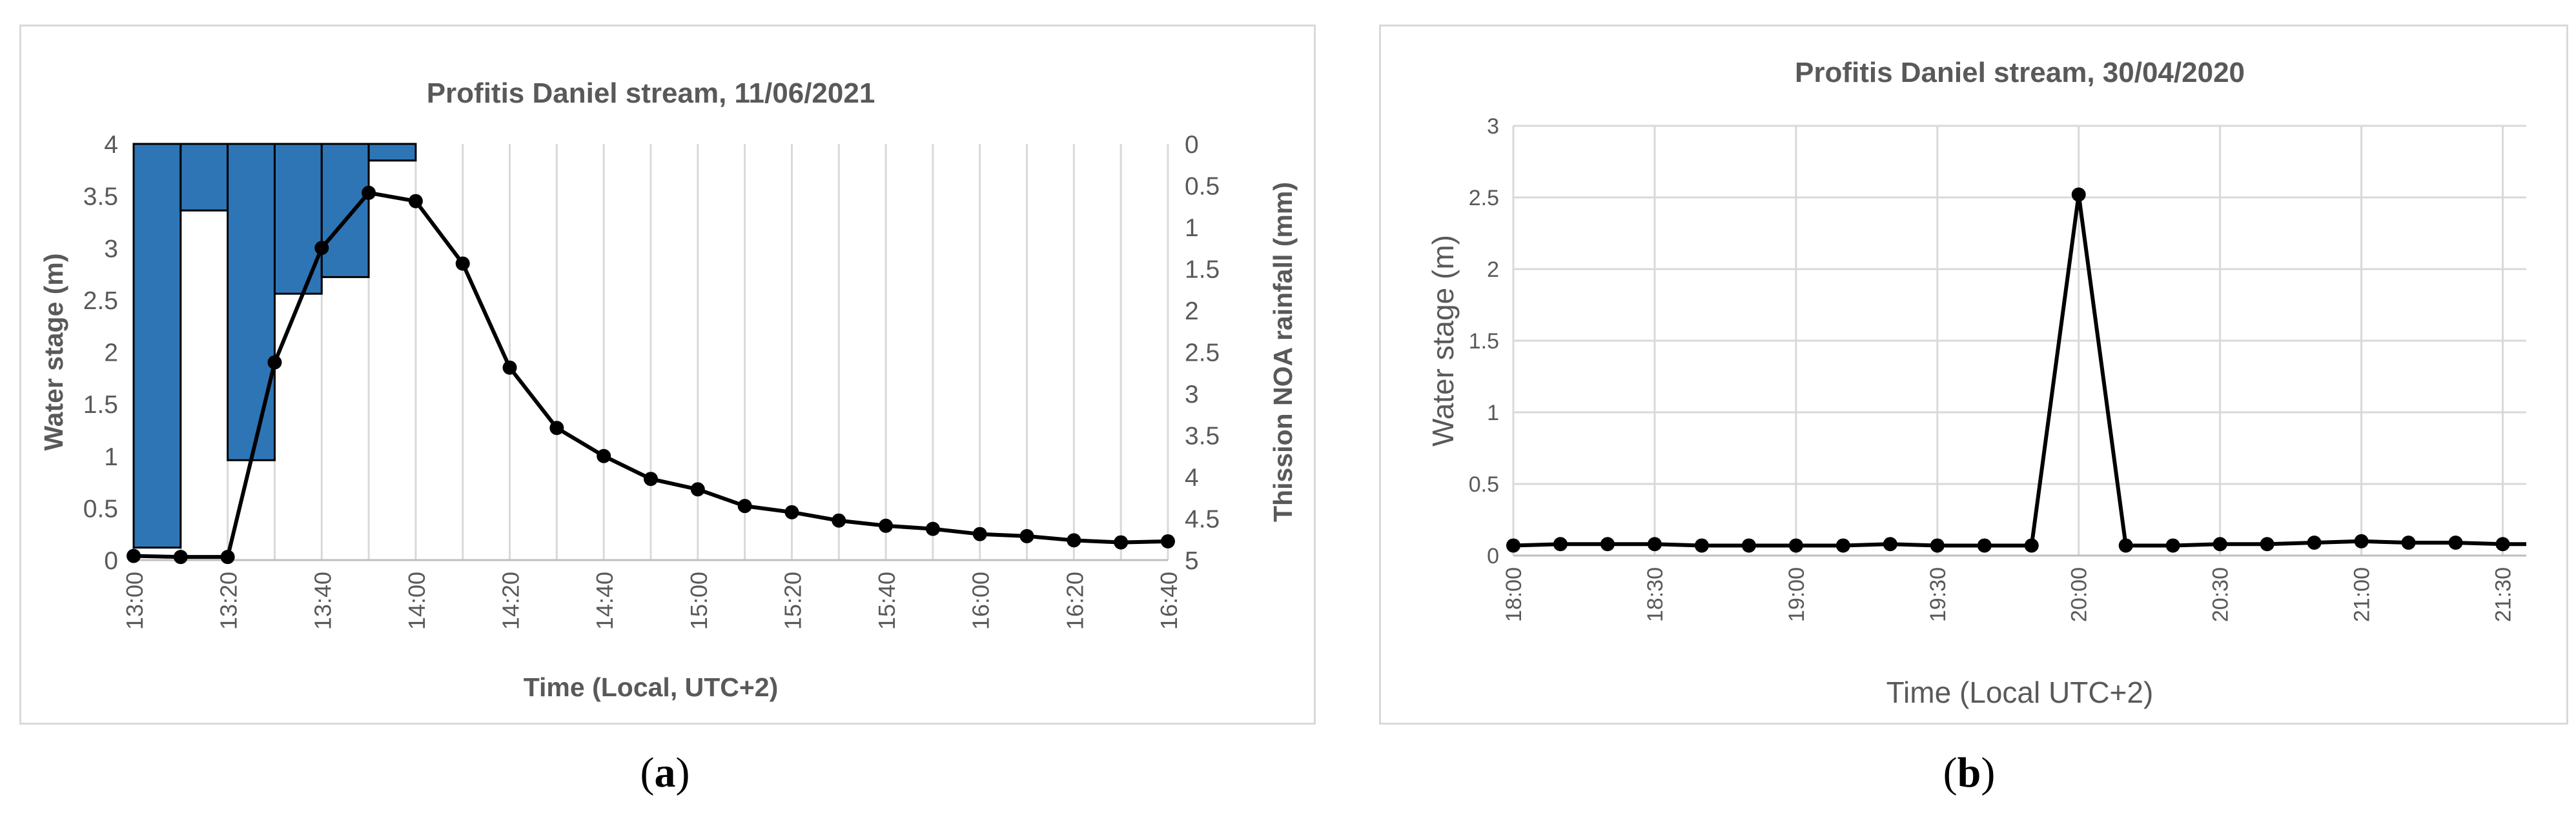 The width and height of the screenshot is (2576, 824). I want to click on y2-tick-label: 3.5, so click(1202, 436).